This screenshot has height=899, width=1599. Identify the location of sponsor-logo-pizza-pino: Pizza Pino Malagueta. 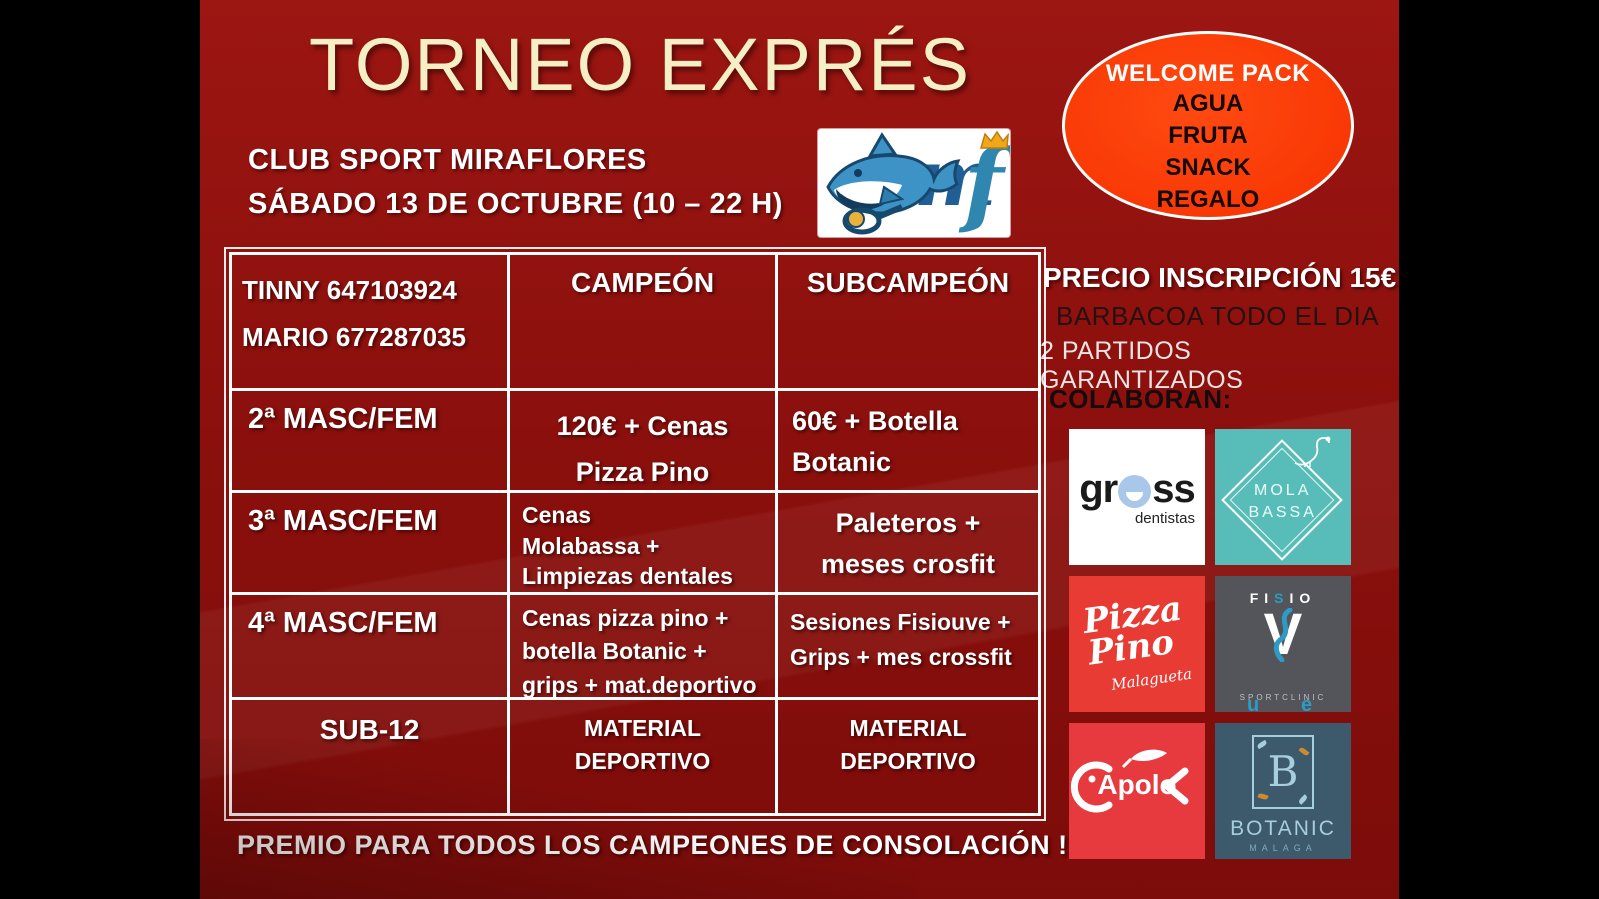
(1137, 644).